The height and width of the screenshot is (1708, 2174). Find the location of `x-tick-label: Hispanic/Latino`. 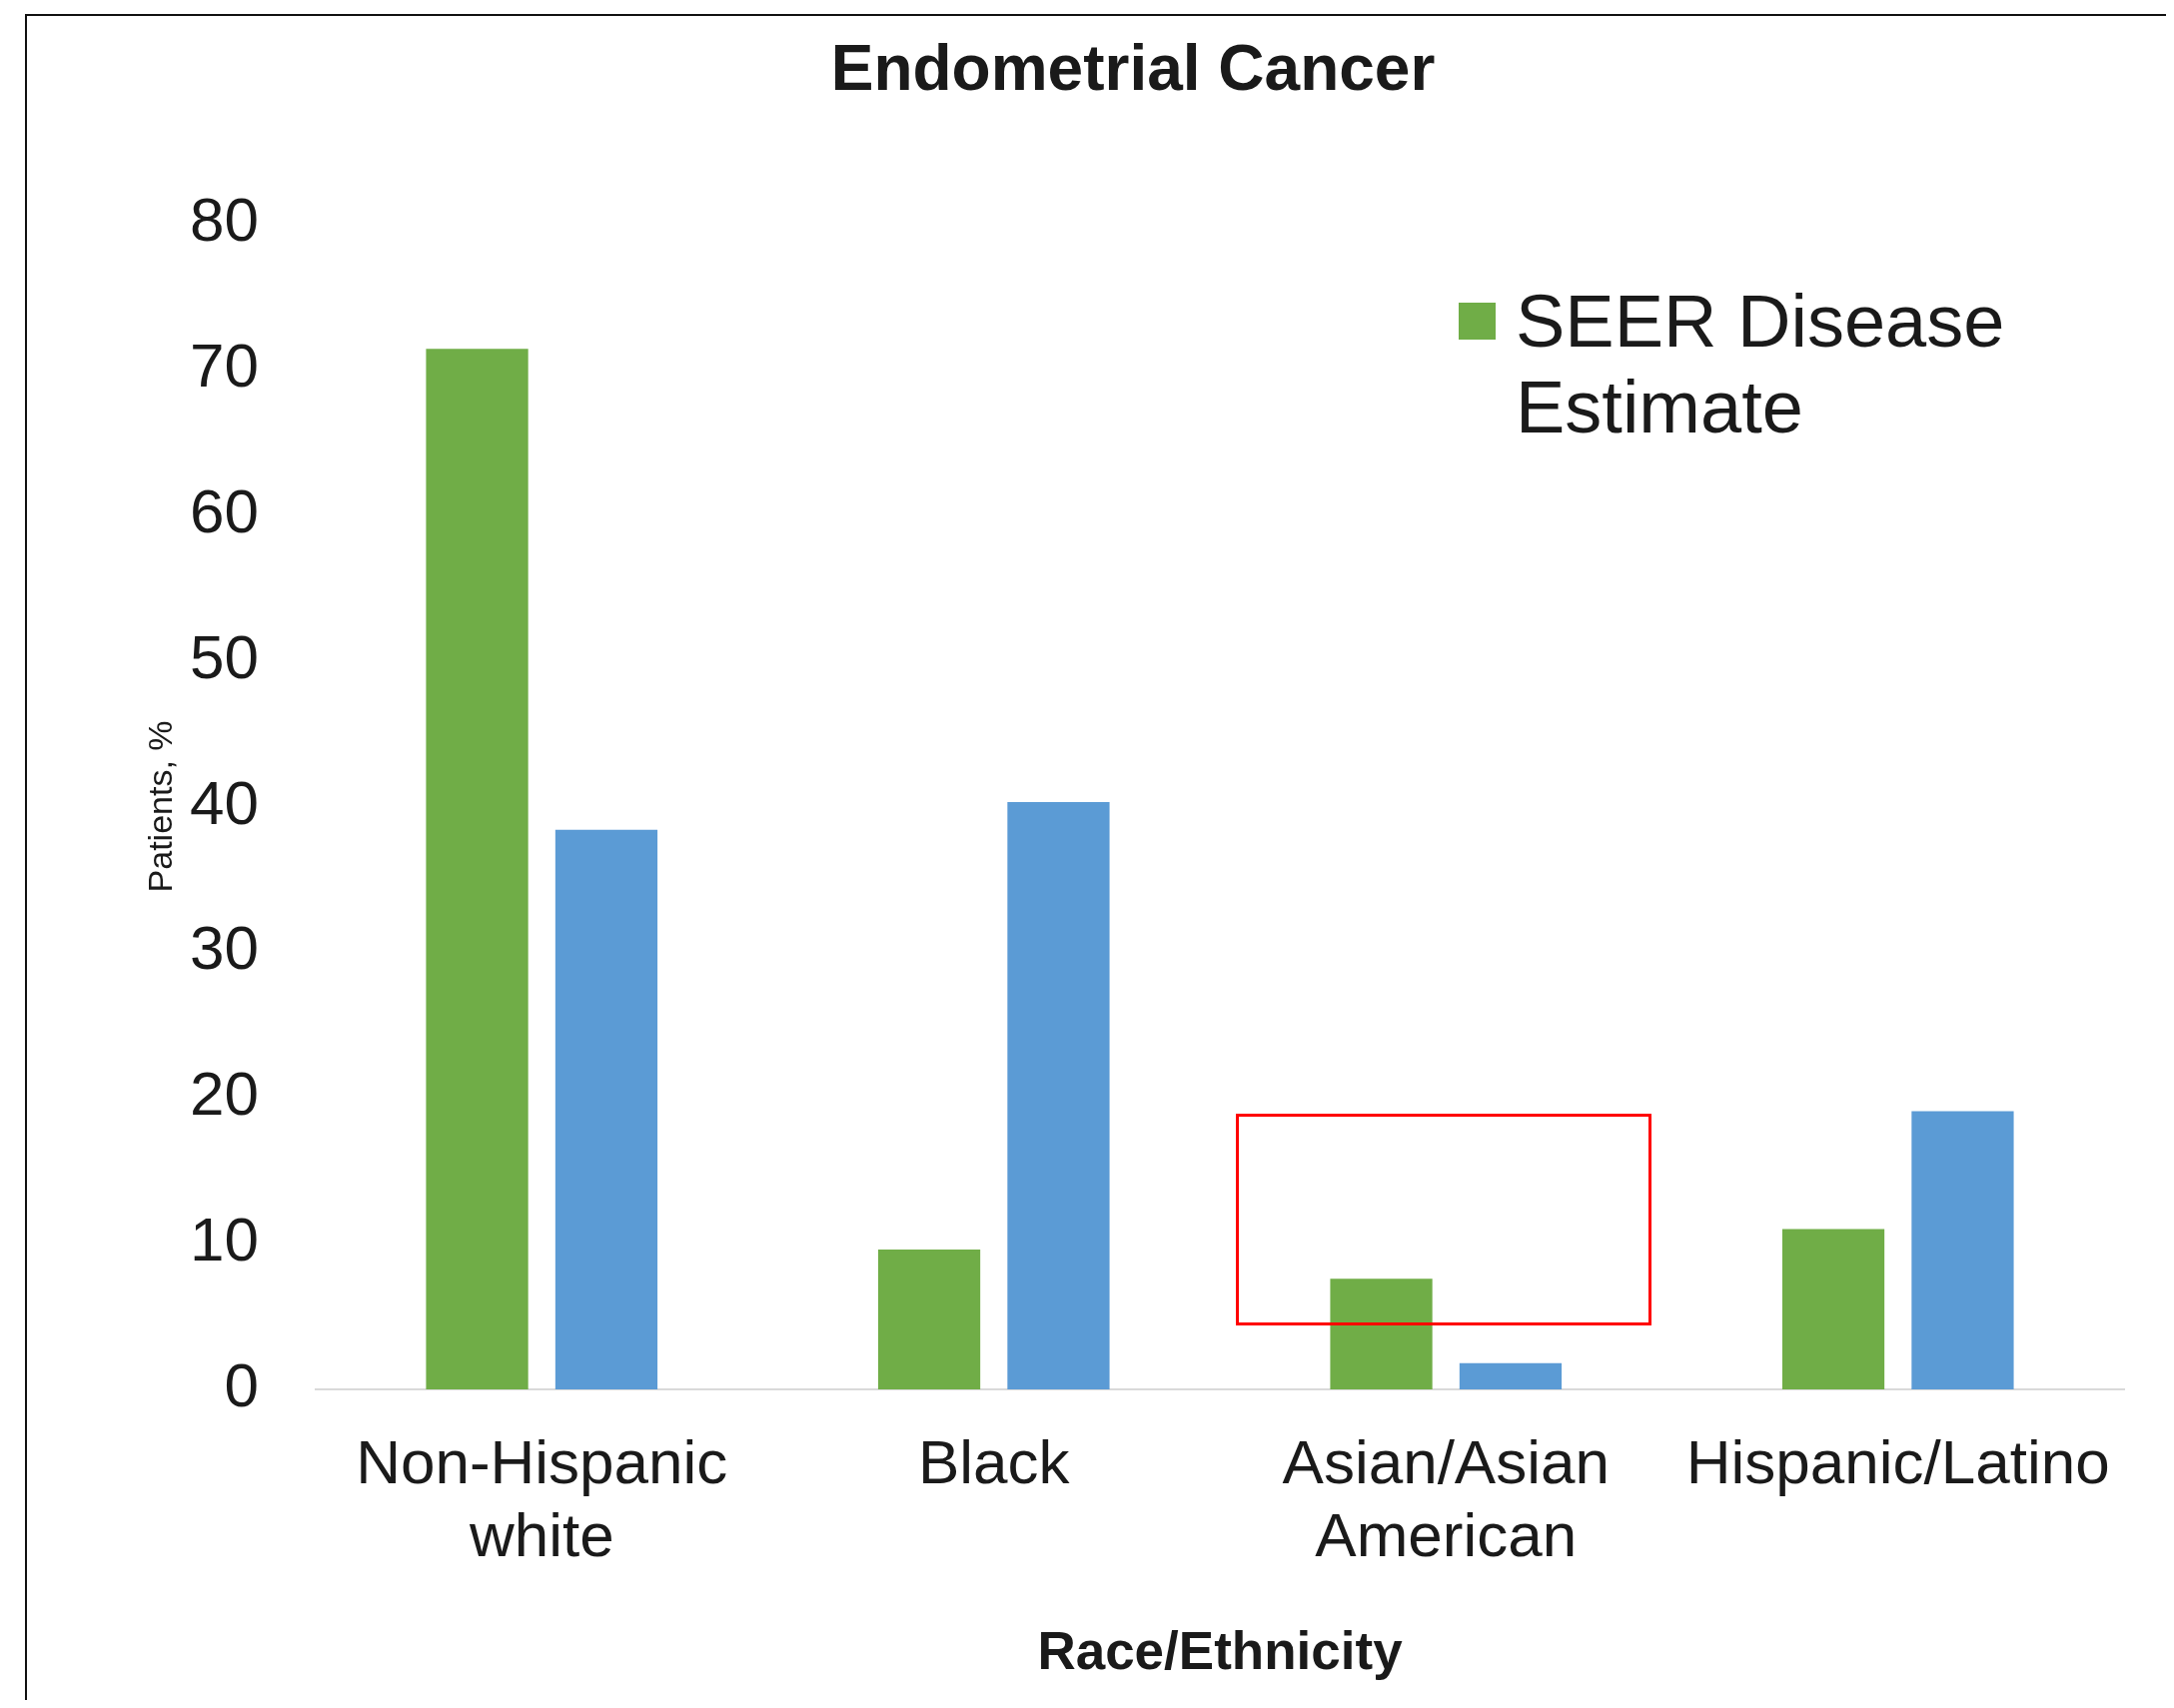

x-tick-label: Hispanic/Latino is located at coordinates (1897, 1461).